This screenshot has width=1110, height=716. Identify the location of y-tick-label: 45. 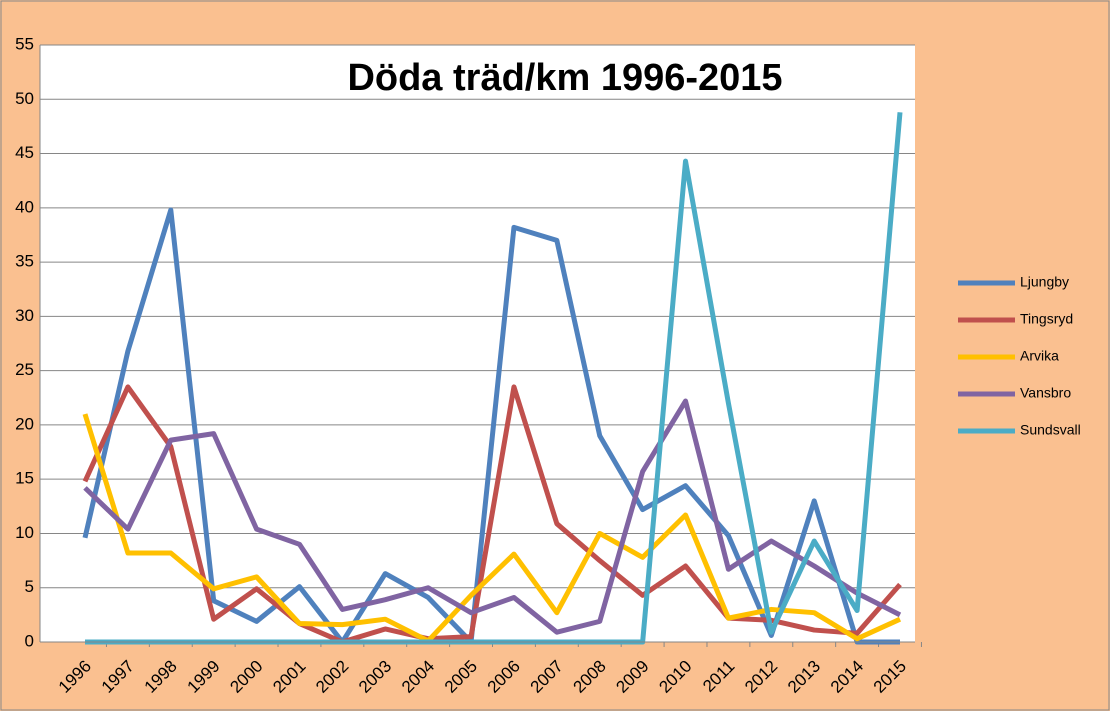
(24, 152).